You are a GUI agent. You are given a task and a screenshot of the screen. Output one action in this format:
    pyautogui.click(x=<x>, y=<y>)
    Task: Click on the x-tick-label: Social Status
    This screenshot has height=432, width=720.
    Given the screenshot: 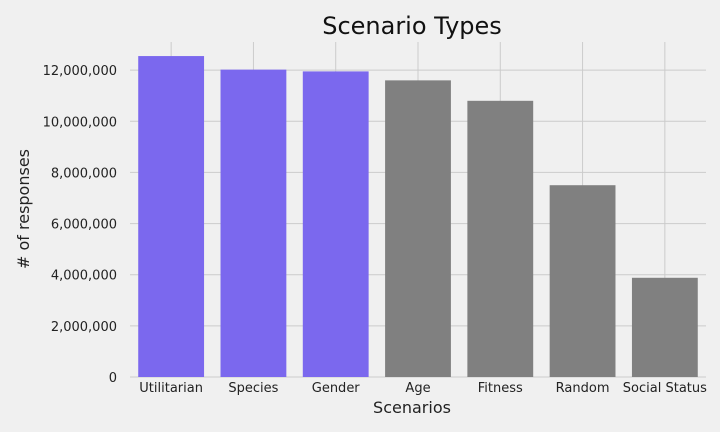 What is the action you would take?
    pyautogui.click(x=665, y=388)
    